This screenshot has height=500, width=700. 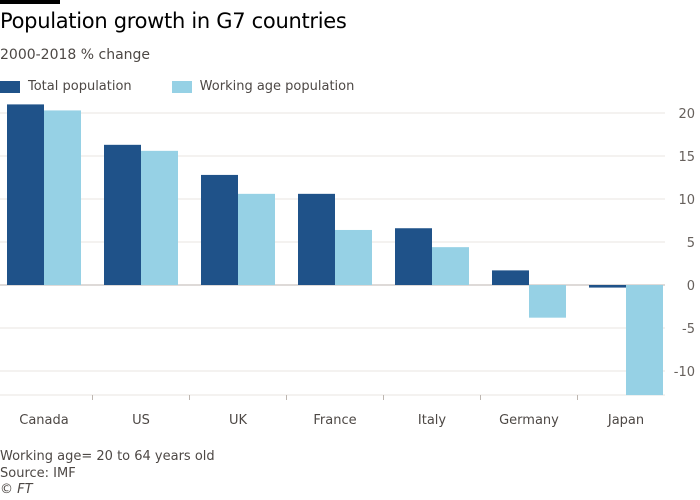 I want to click on credit: © FT, so click(x=16, y=489).